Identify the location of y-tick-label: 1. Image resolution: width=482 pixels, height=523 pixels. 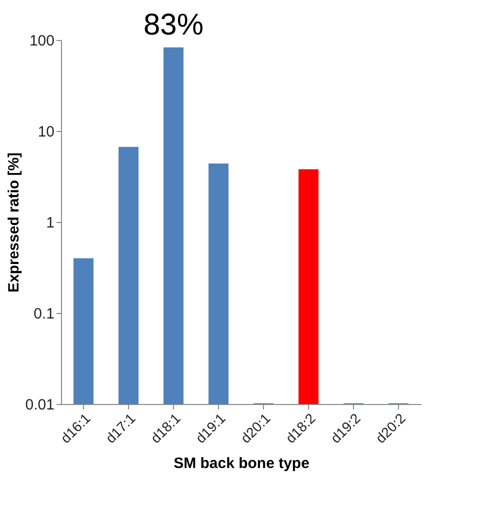
(50, 223).